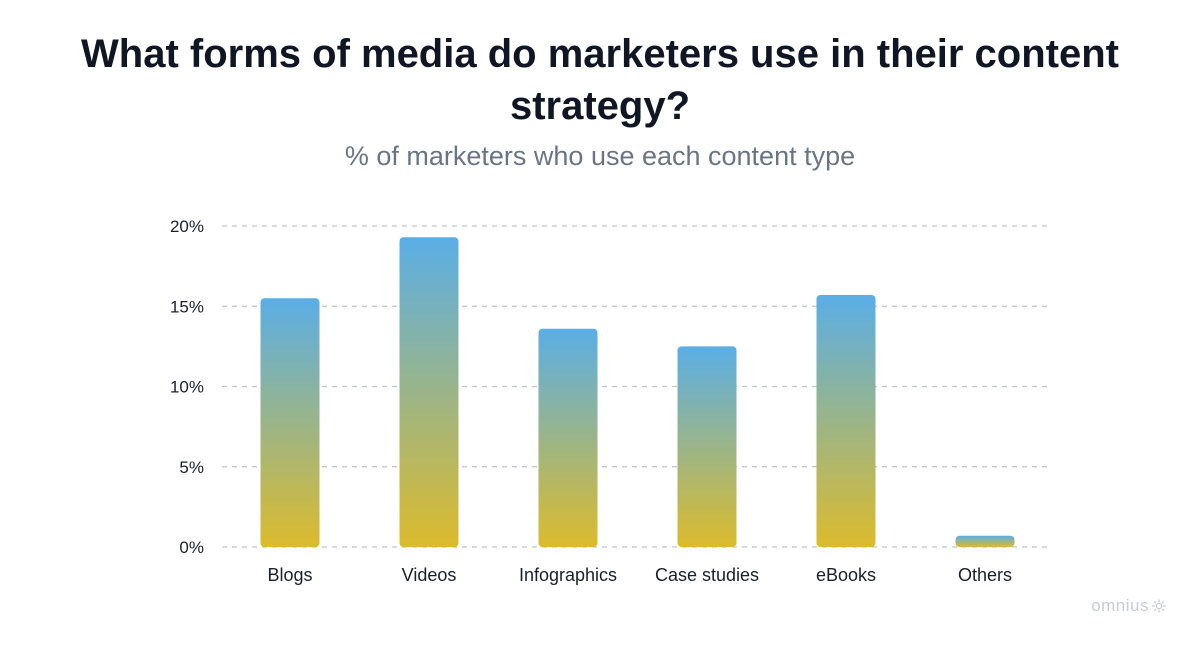 The width and height of the screenshot is (1200, 648). Describe the element at coordinates (846, 575) in the screenshot. I see `x-tick-label: eBooks` at that location.